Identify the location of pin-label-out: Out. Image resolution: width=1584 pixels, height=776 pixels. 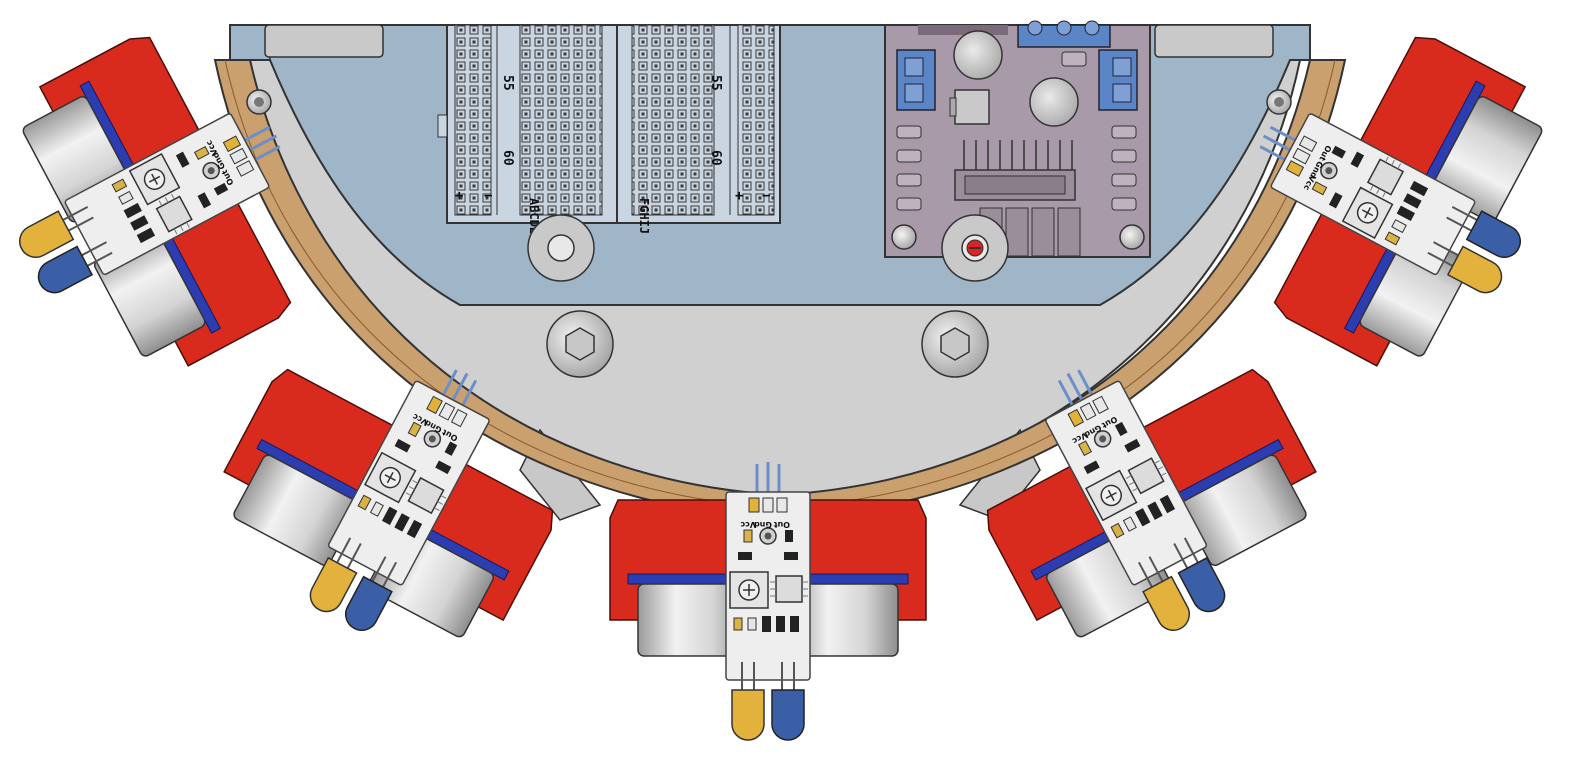
(782, 524).